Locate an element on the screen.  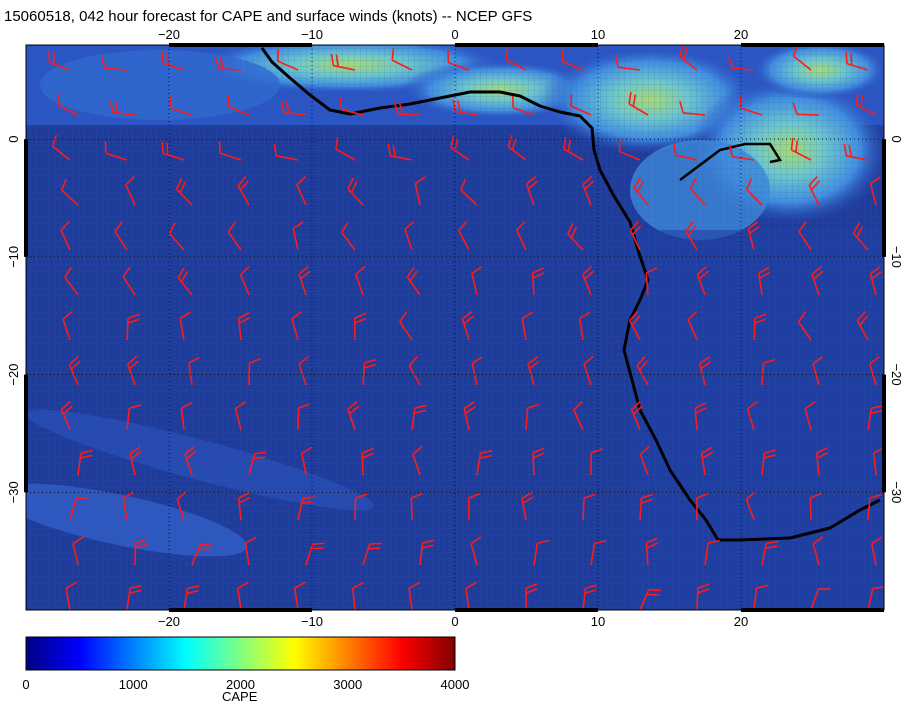
lon-tick-label: −10 is located at coordinates (312, 621).